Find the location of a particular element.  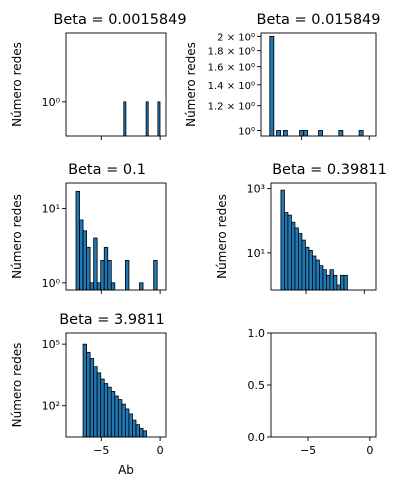

y-tick-label: 2 × 10⁰ is located at coordinates (236, 37).